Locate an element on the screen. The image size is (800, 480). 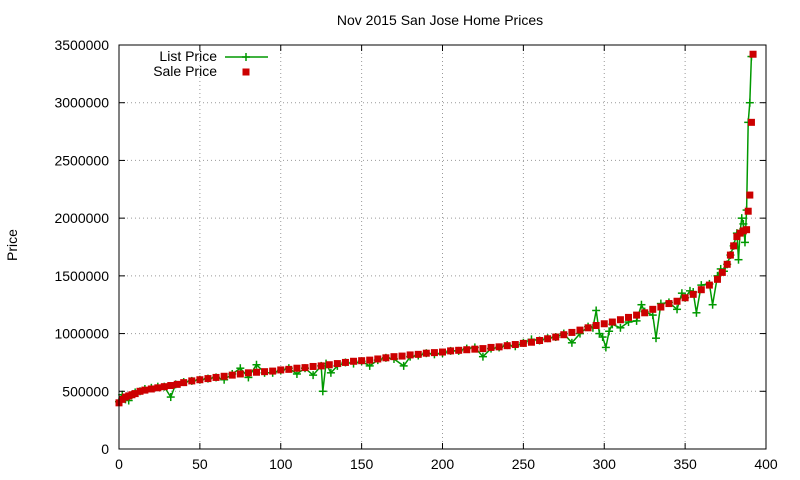
x-tick-label: 50 is located at coordinates (200, 464).